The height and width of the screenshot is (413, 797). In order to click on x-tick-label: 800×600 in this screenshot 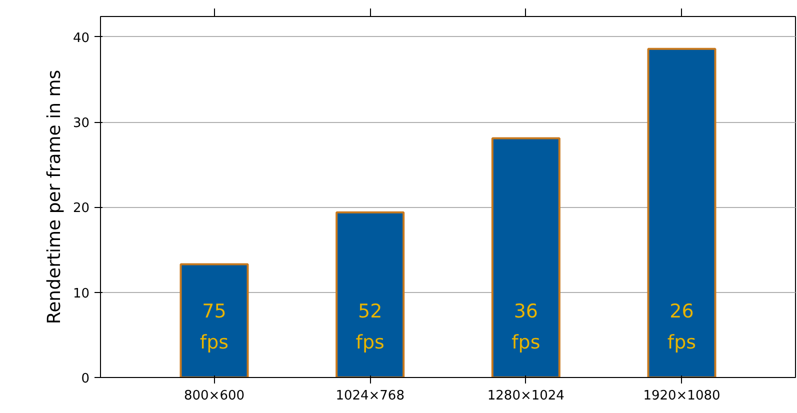, I will do `click(214, 396)`.